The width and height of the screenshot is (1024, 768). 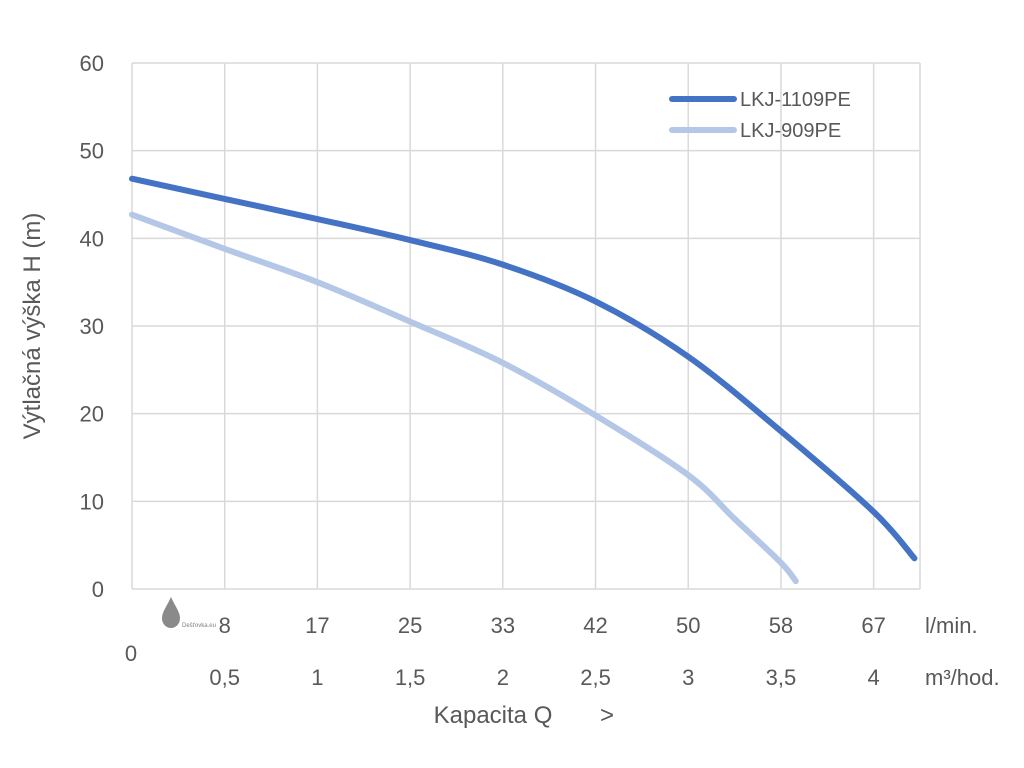 I want to click on x-tick-label-lmin: 58, so click(x=781, y=625).